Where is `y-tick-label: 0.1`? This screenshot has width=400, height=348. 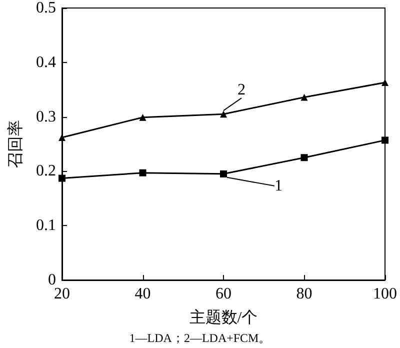
y-tick-label: 0.1 is located at coordinates (46, 225).